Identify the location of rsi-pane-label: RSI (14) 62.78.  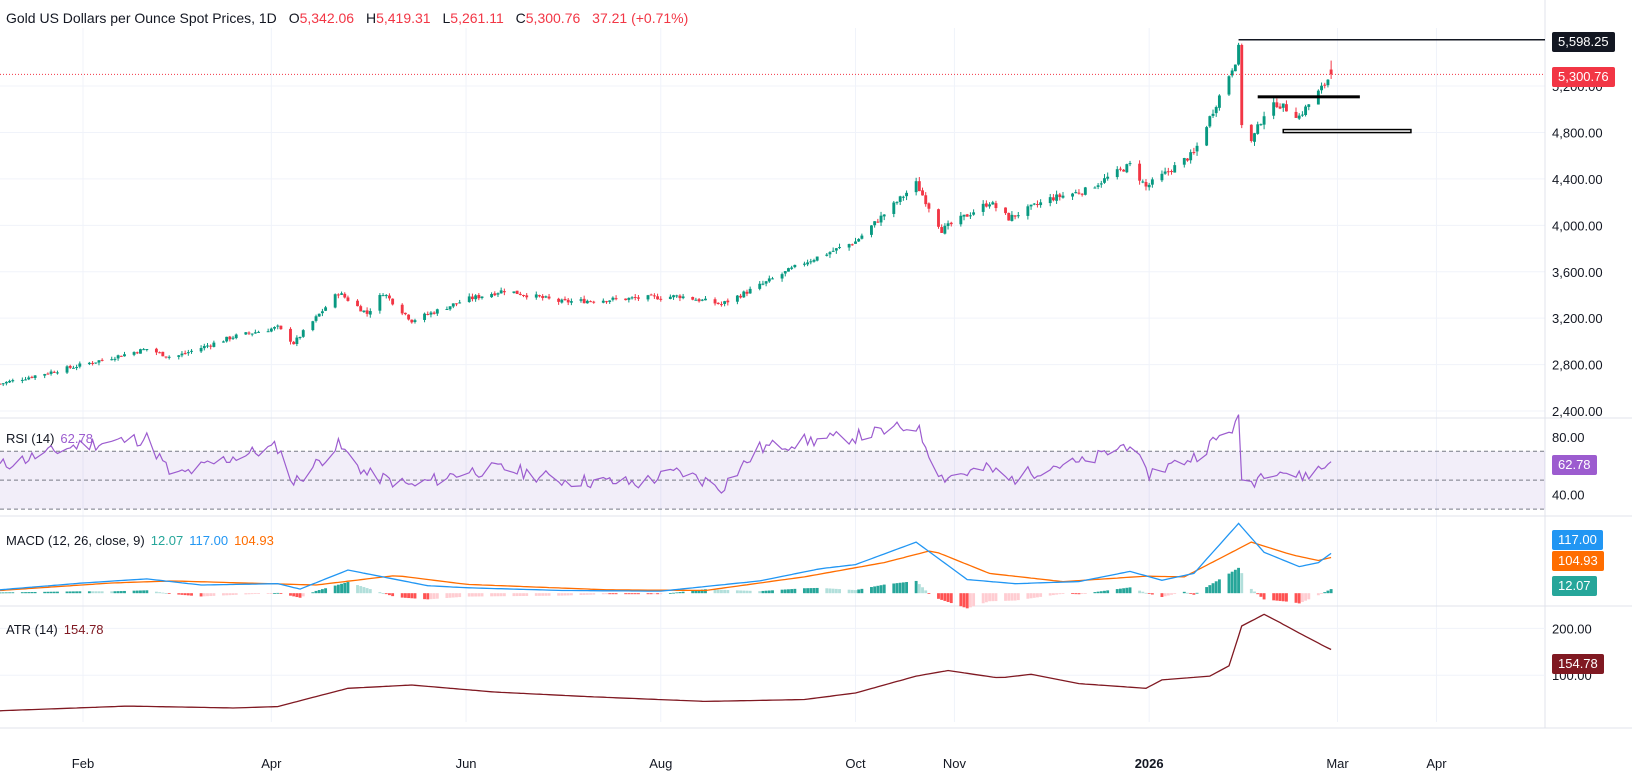
(52, 438).